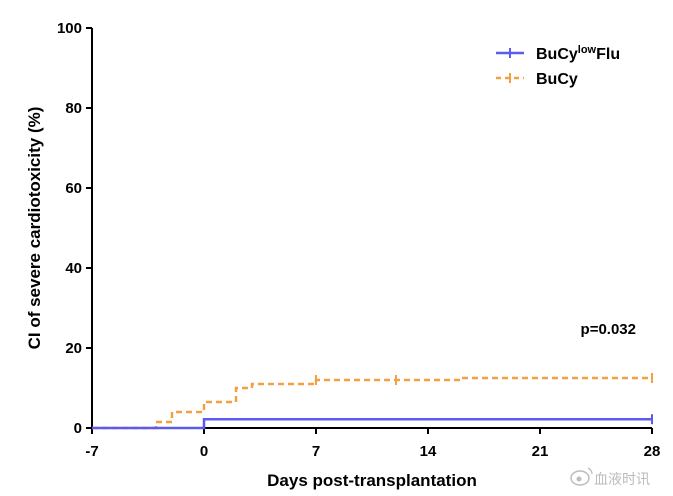  I want to click on series-layer, so click(372, 401).